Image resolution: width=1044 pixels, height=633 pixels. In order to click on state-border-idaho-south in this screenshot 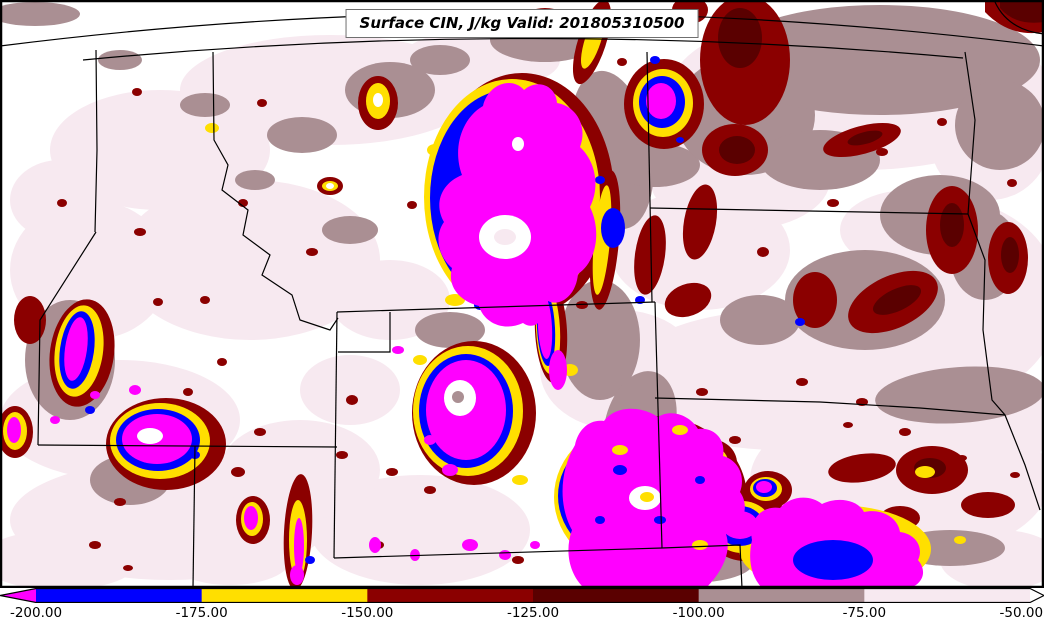, I will do `click(187, 446)`.